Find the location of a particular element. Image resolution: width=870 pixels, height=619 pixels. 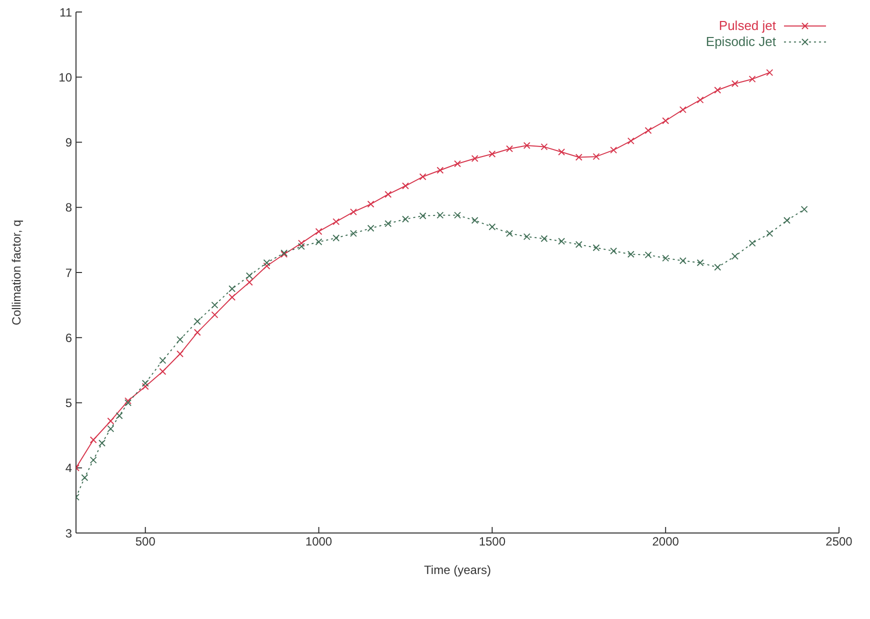

x-tick-label: 1000 is located at coordinates (318, 541).